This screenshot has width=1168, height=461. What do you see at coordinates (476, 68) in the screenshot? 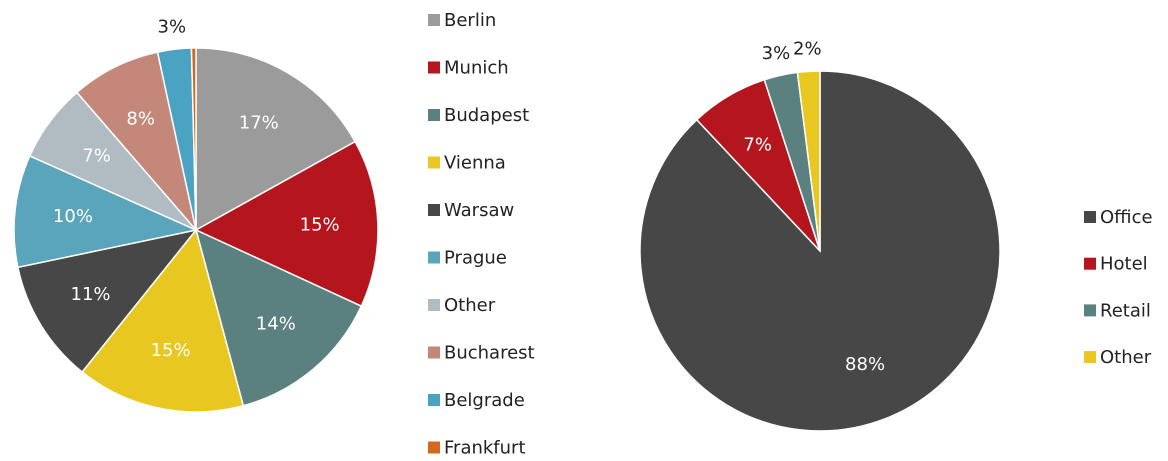
I see `legend-label: Munich` at bounding box center [476, 68].